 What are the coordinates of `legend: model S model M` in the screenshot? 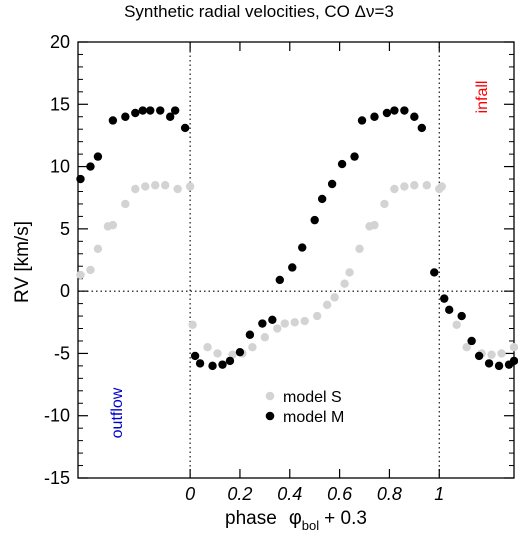 It's located at (304, 407).